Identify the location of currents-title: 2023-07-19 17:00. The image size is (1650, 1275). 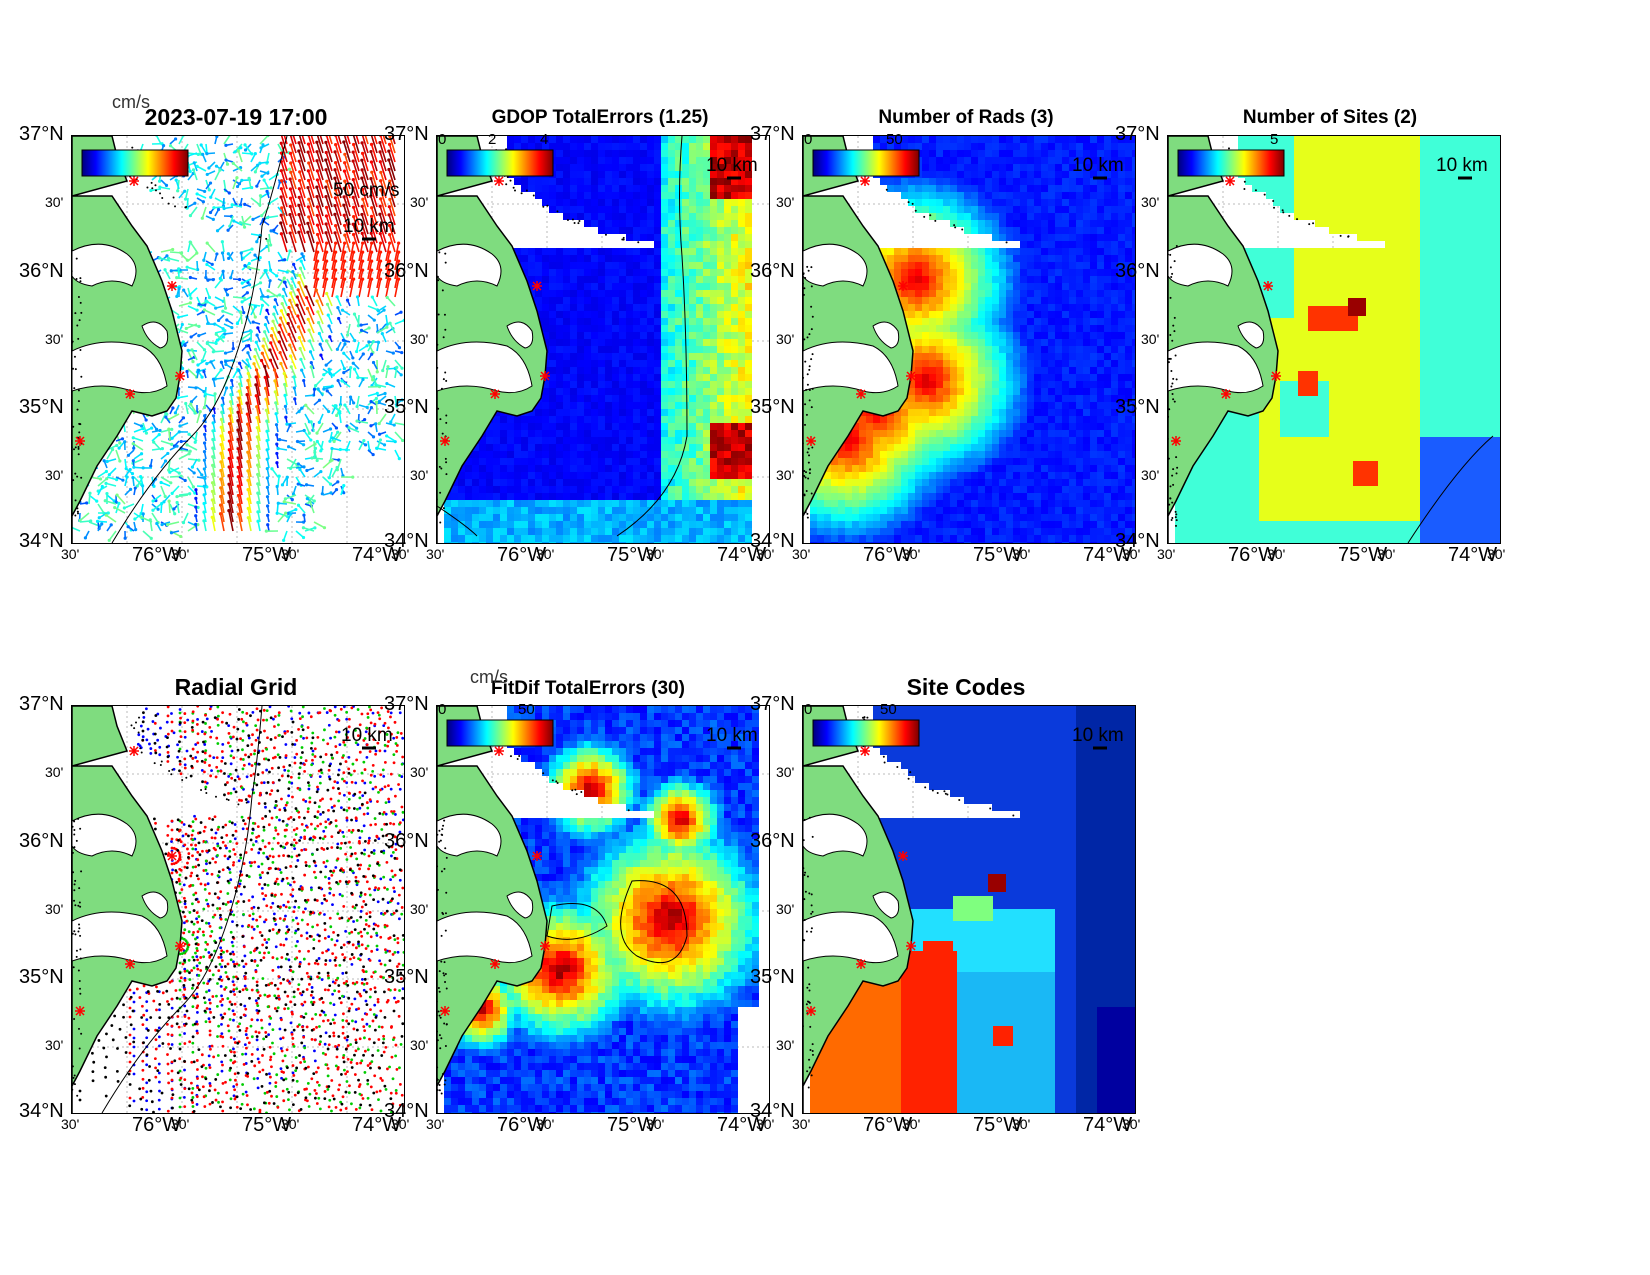
(236, 117).